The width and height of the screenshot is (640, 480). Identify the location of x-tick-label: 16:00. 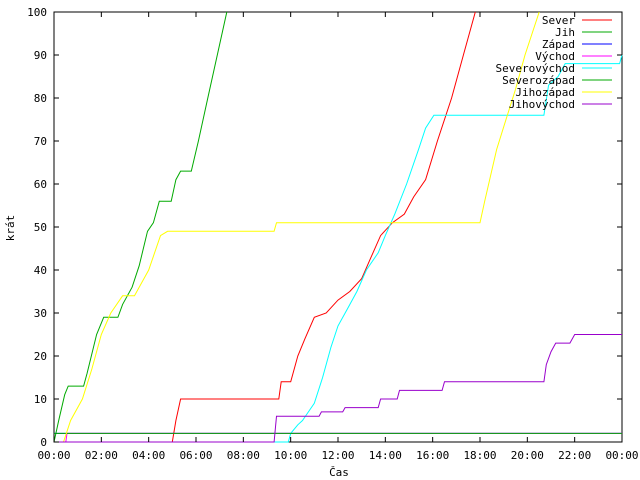
(432, 455).